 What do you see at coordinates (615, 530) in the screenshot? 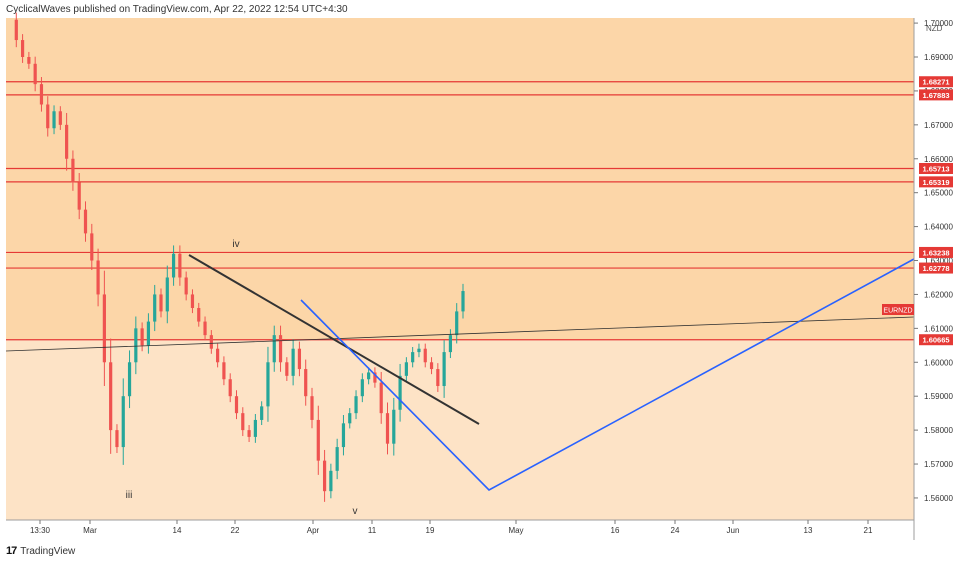
I see `time-tick-label: 16` at bounding box center [615, 530].